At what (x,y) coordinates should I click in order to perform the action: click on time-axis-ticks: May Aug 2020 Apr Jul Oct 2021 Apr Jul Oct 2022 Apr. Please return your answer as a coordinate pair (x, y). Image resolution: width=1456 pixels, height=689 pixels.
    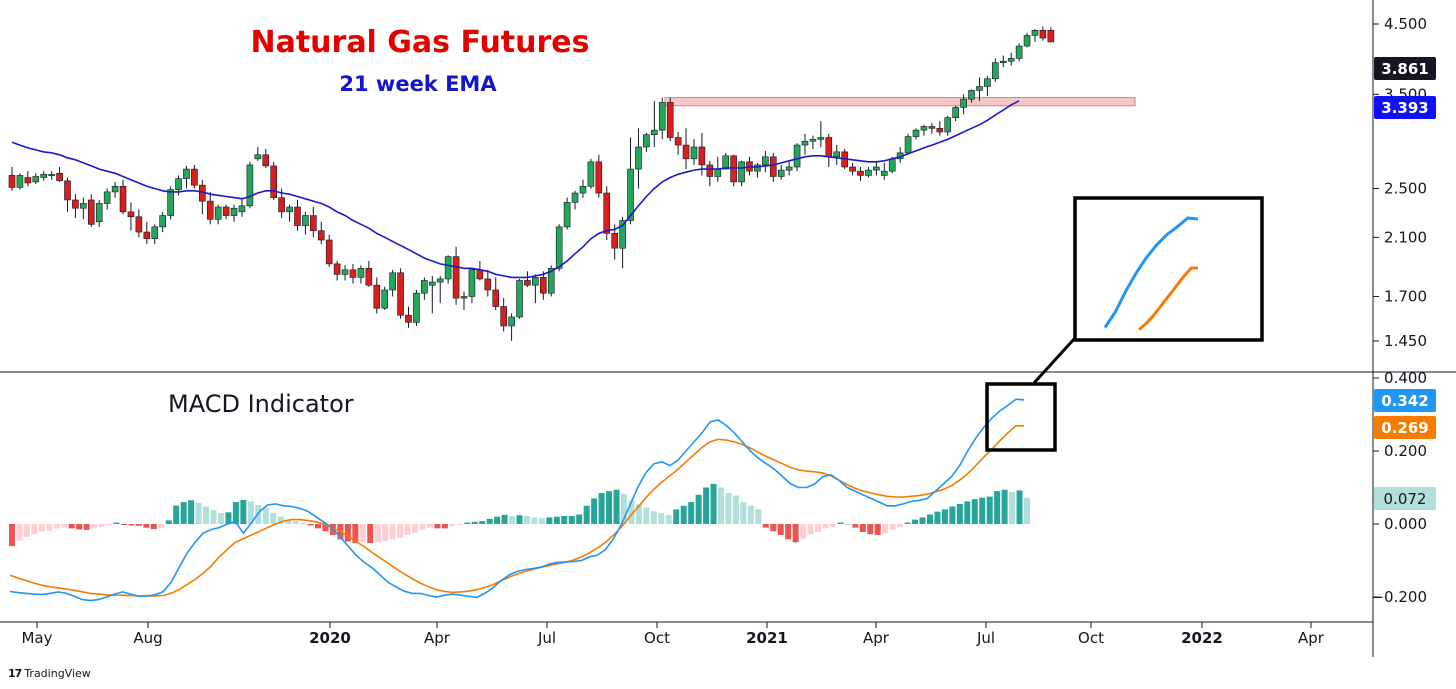
    Looking at the image, I should click on (673, 634).